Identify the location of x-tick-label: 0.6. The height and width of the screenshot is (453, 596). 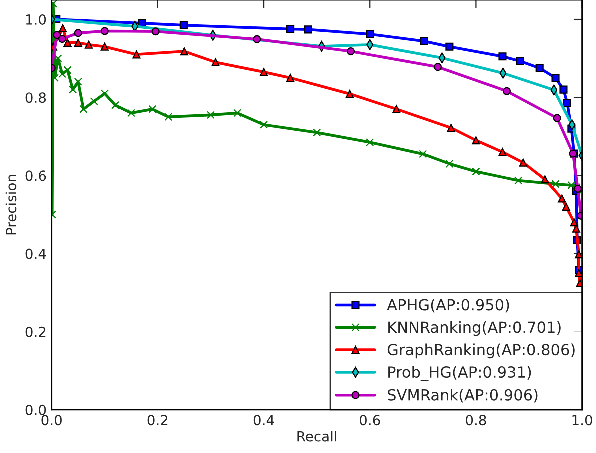
(370, 420).